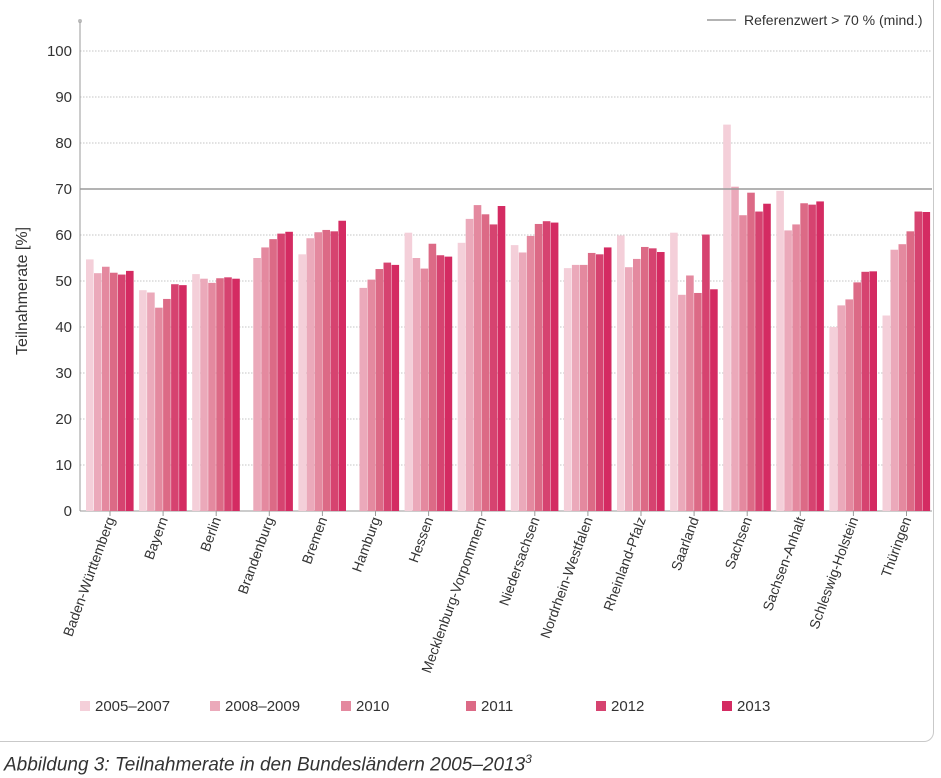 This screenshot has width=941, height=778. What do you see at coordinates (314, 541) in the screenshot?
I see `x-tick-label: Bremen` at bounding box center [314, 541].